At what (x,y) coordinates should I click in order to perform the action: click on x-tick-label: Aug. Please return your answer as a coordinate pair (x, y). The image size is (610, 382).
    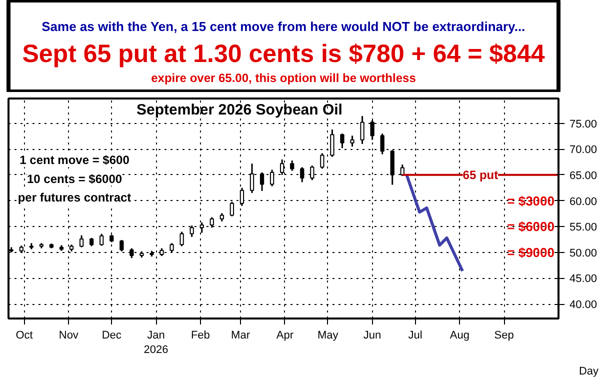
    Looking at the image, I should click on (460, 336).